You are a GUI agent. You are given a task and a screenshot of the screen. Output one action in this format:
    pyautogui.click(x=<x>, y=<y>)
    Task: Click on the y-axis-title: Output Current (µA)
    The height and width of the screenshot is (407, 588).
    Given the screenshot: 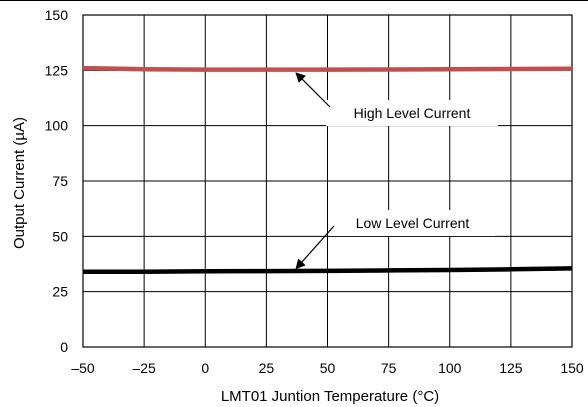 What is the action you would take?
    pyautogui.click(x=19, y=183)
    